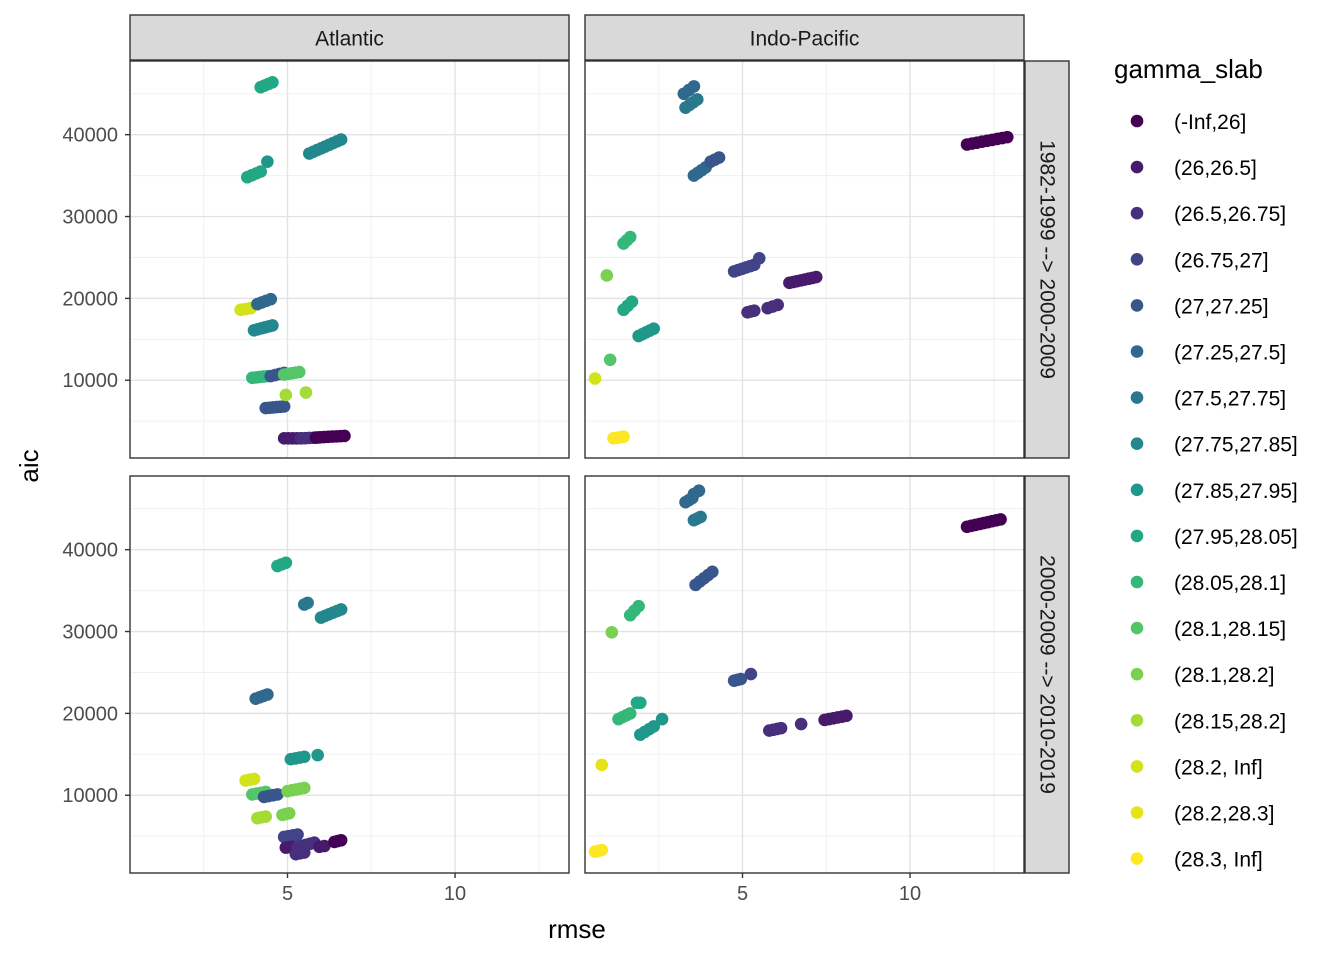  I want to click on legend-label: (27.25,27.5], so click(1230, 353).